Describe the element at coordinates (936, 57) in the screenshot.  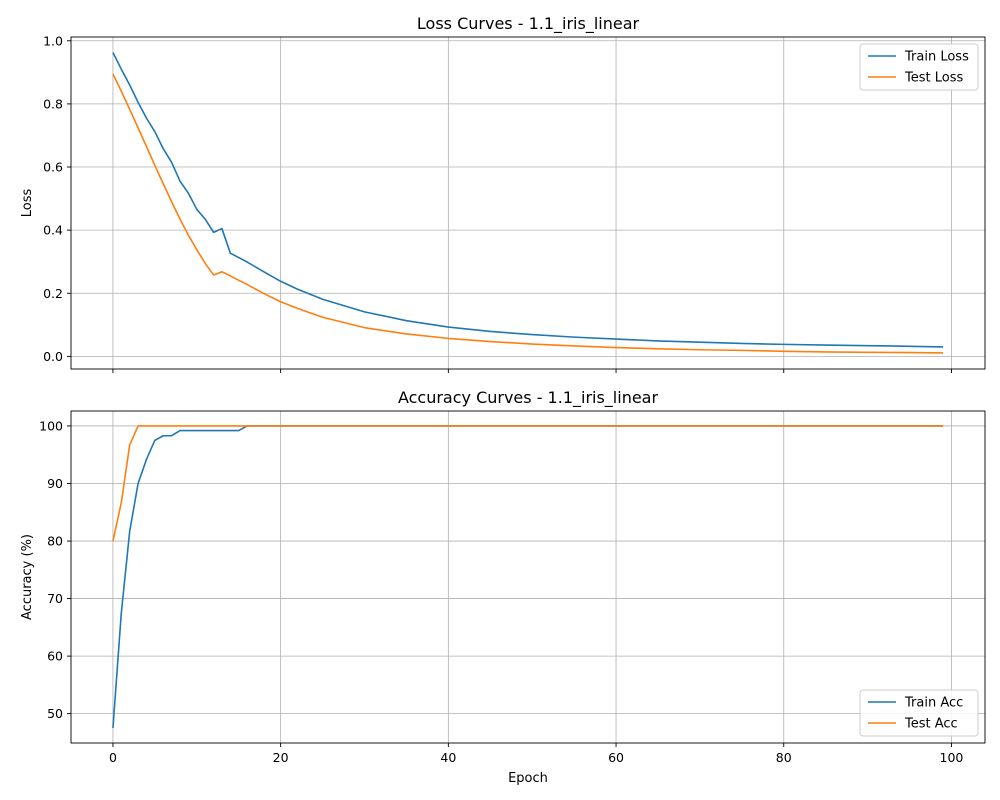
I see `legend-label: Train Loss` at that location.